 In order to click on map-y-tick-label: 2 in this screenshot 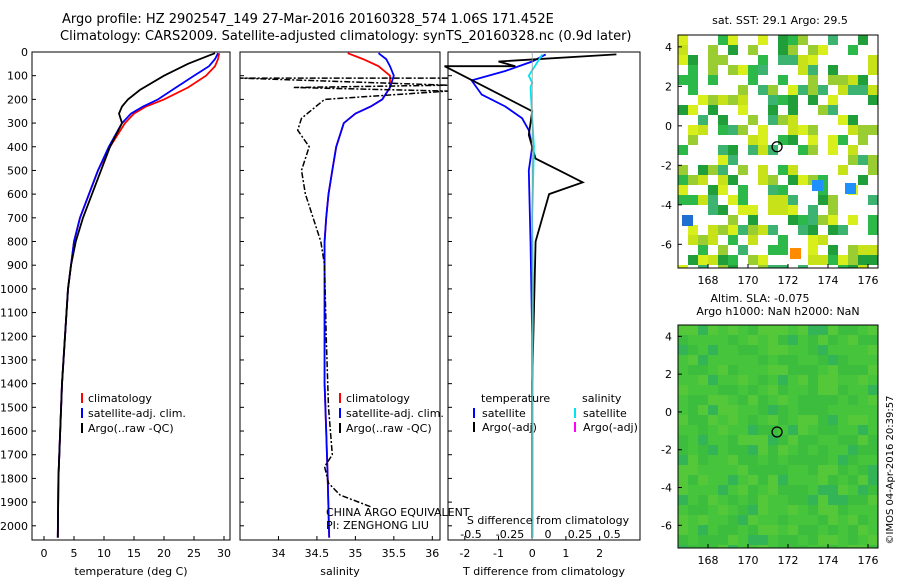, I will do `click(668, 374)`.